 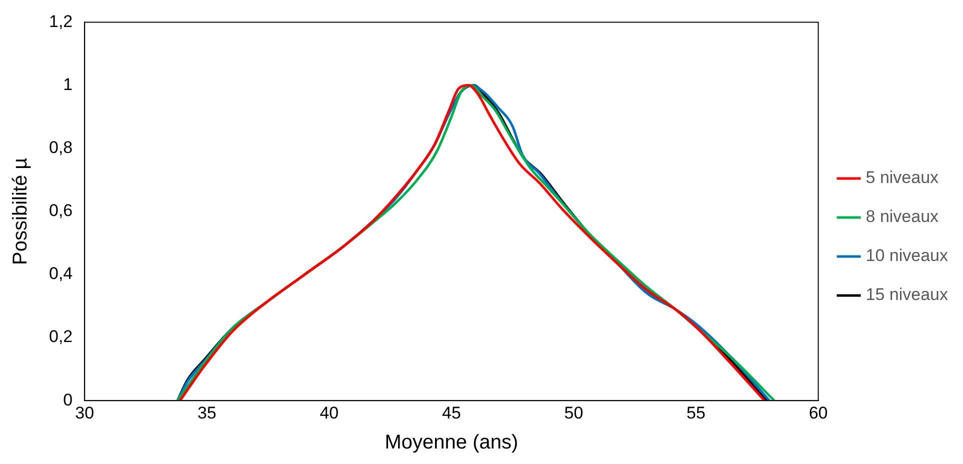 What do you see at coordinates (84, 412) in the screenshot?
I see `x-tick-label: 30` at bounding box center [84, 412].